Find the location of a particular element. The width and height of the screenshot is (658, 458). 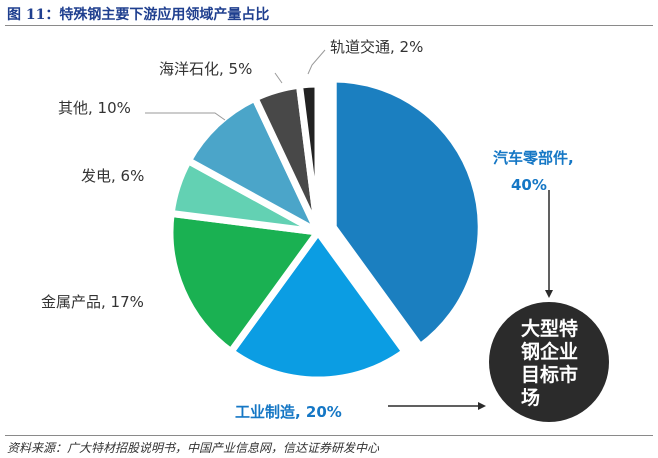

callout-circle is located at coordinates (549, 362).